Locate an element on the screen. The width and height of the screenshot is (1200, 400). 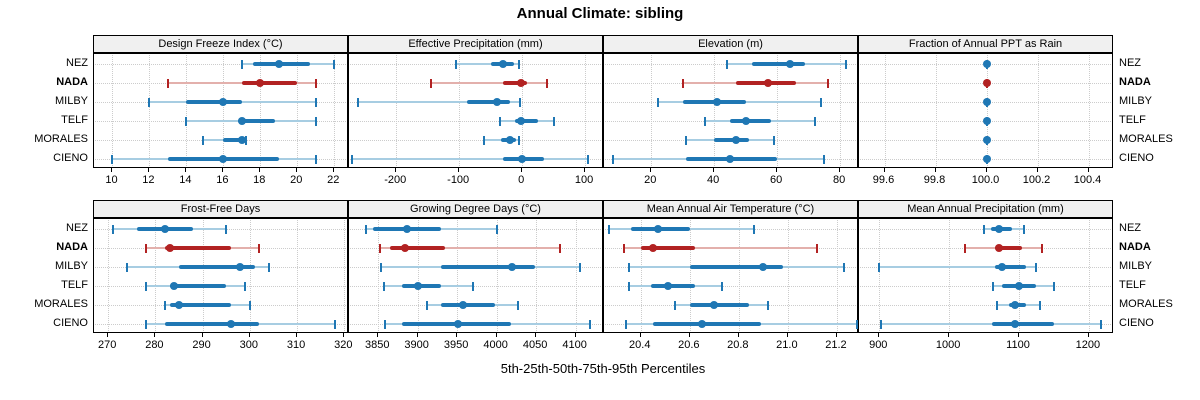
axis-tick-label: 310 is located at coordinates (296, 345).